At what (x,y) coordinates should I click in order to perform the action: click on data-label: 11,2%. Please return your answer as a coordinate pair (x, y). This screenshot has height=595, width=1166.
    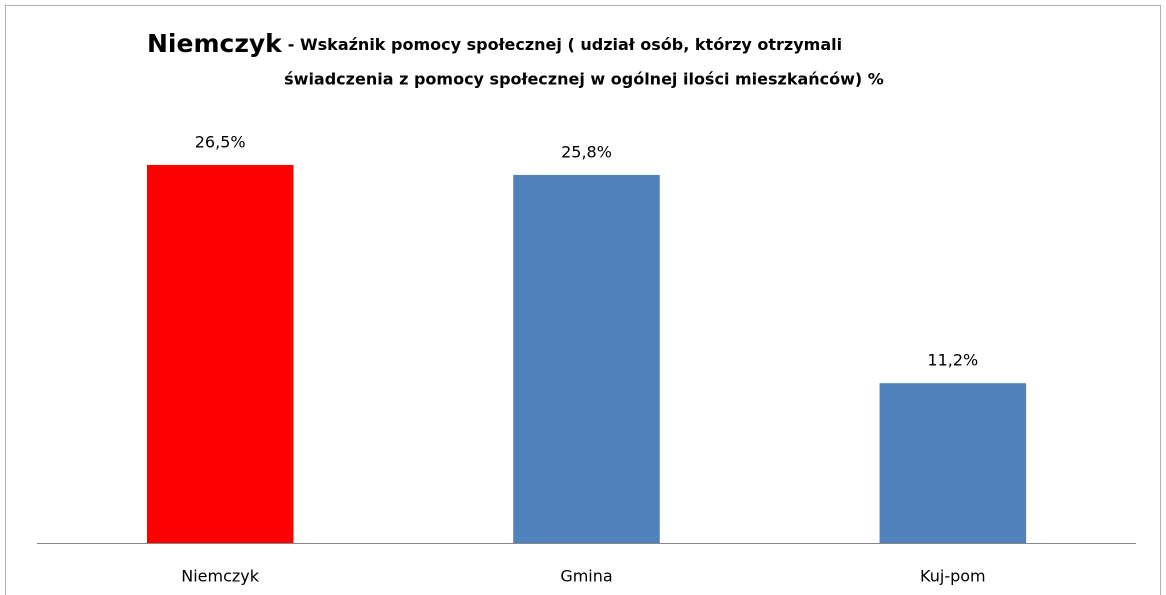
    Looking at the image, I should click on (952, 360).